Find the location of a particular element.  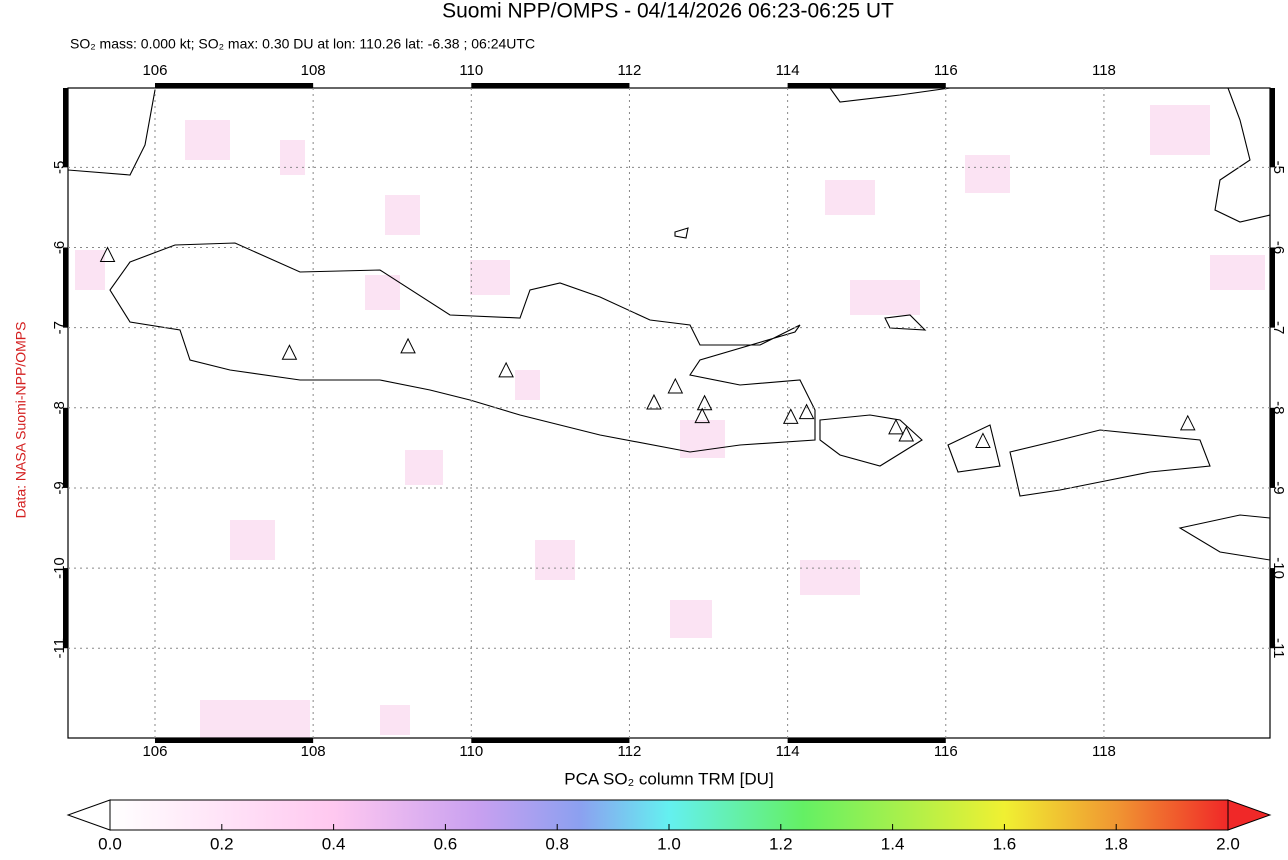

colorbar-tick-label: 0.2 is located at coordinates (222, 843).